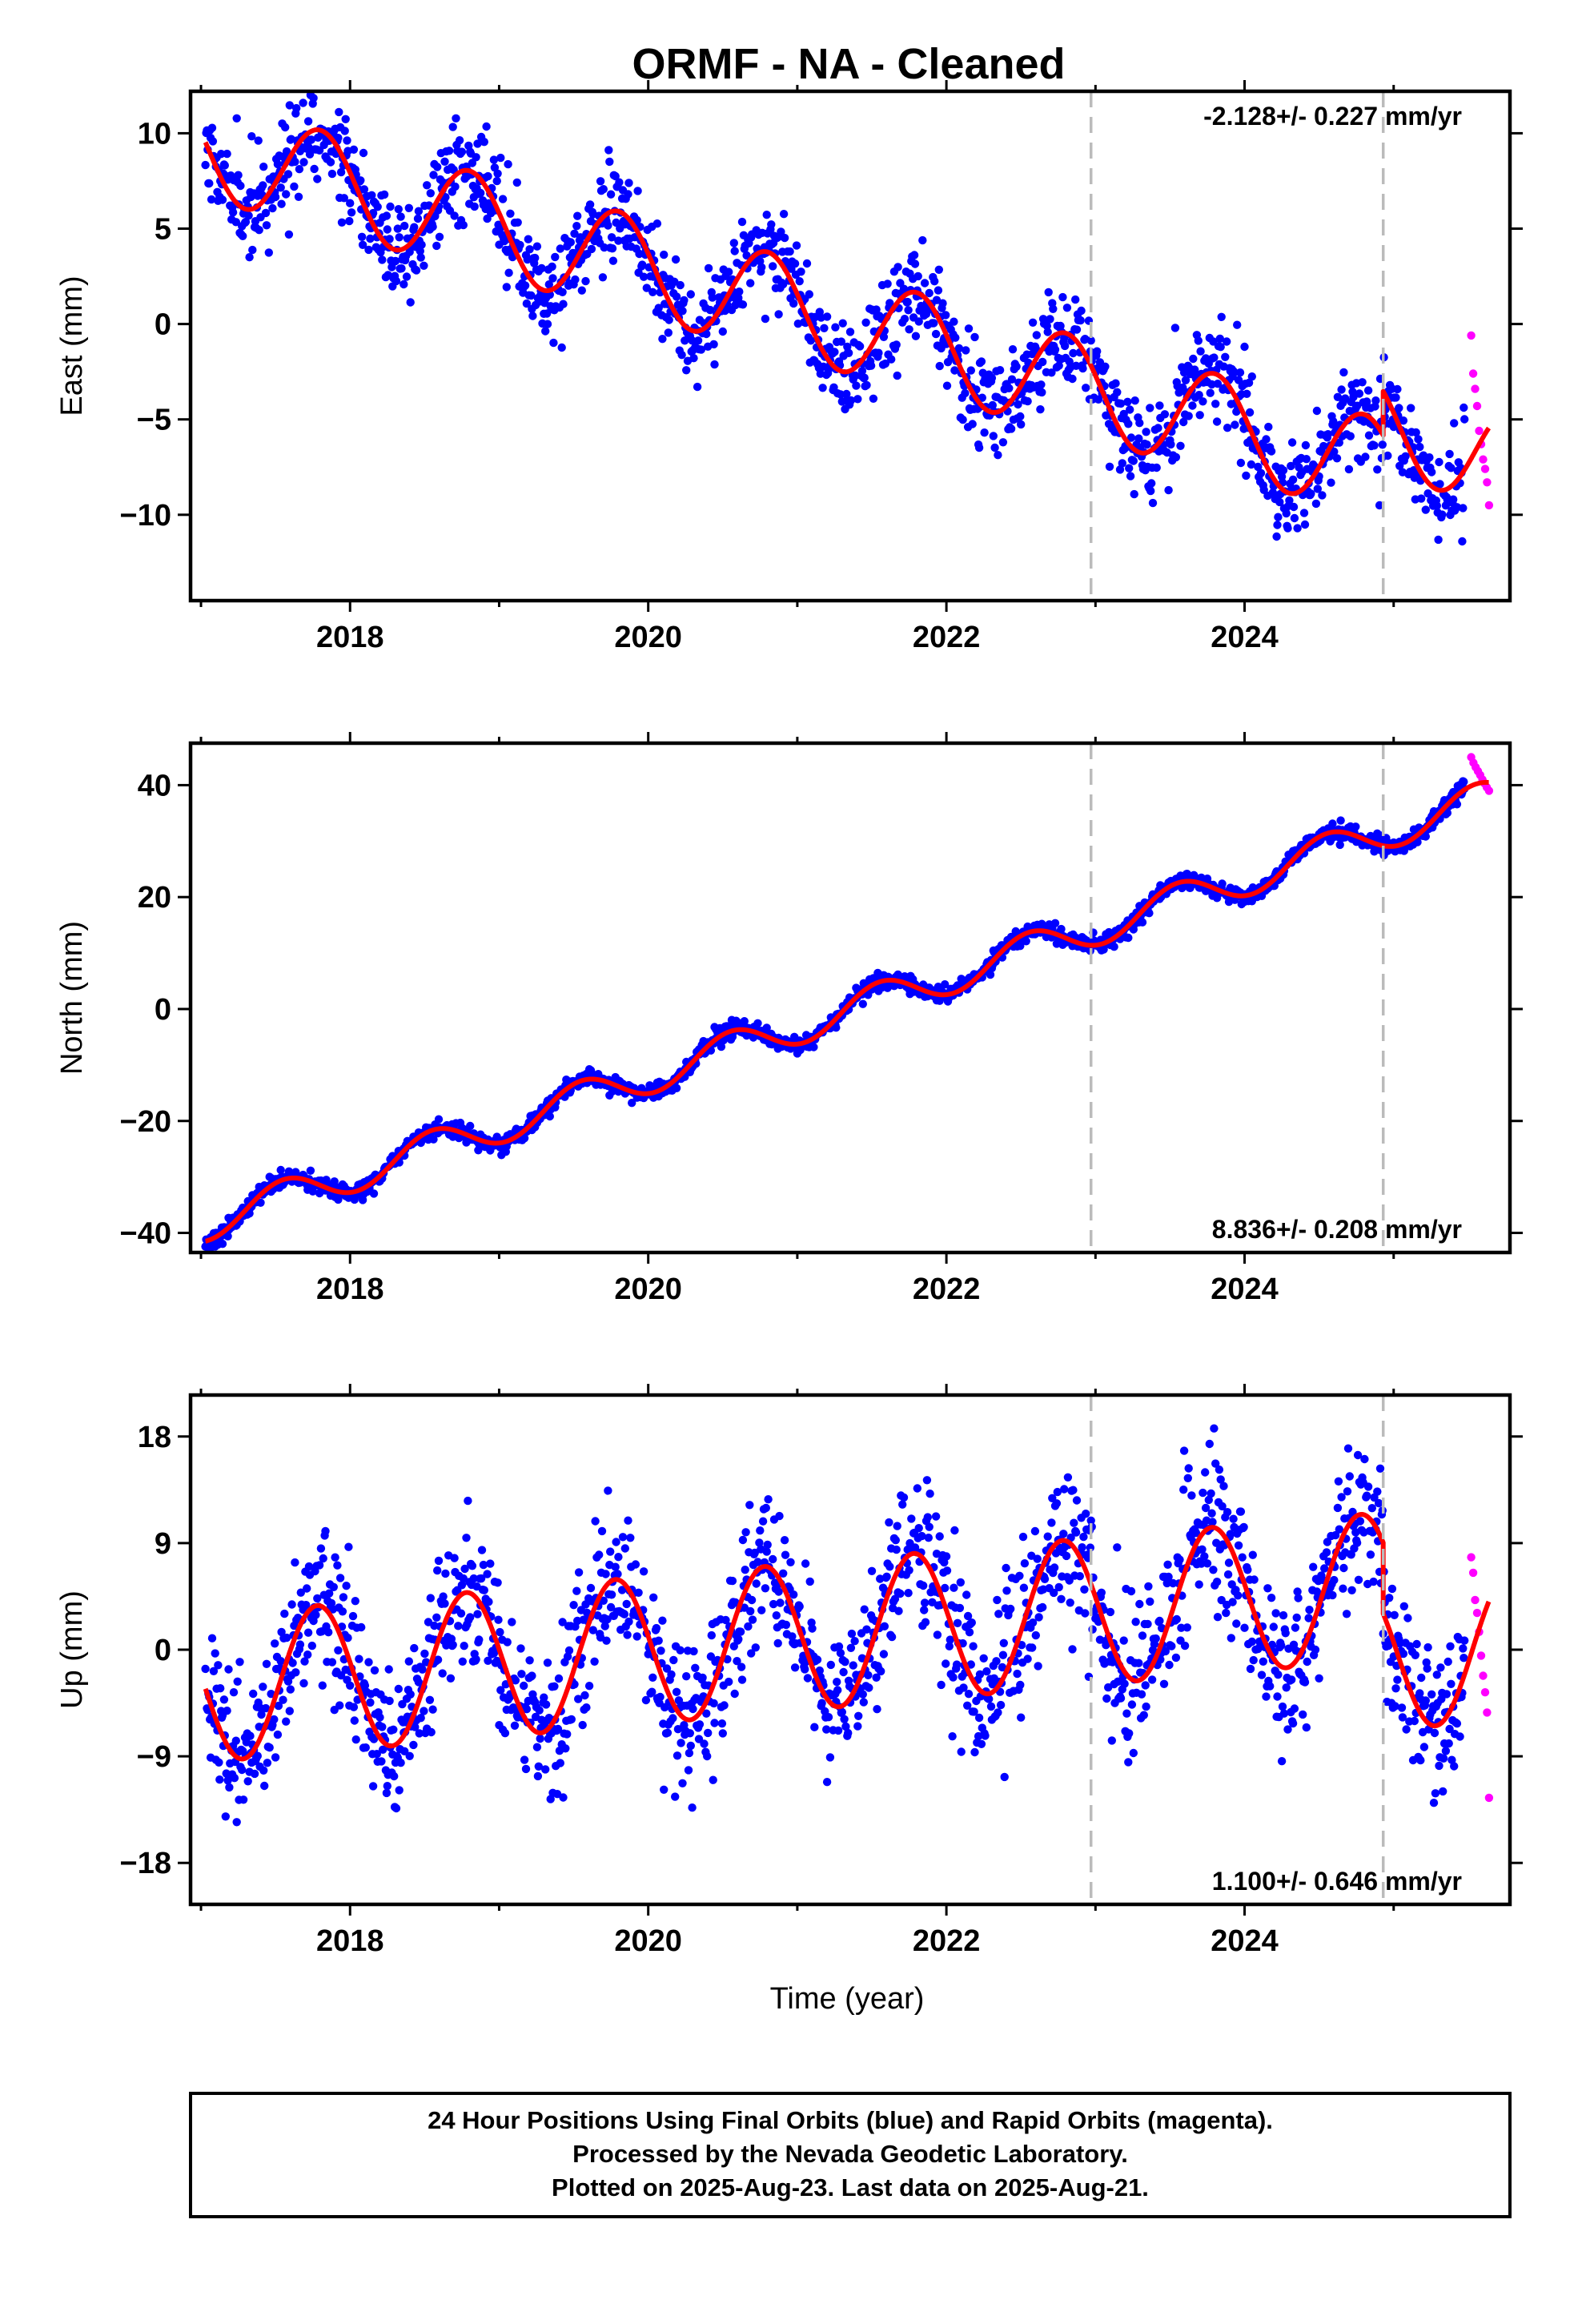 This screenshot has width=1582, height=2324. What do you see at coordinates (848, 64) in the screenshot?
I see `figure-title: ORMF - NA - Cleaned` at bounding box center [848, 64].